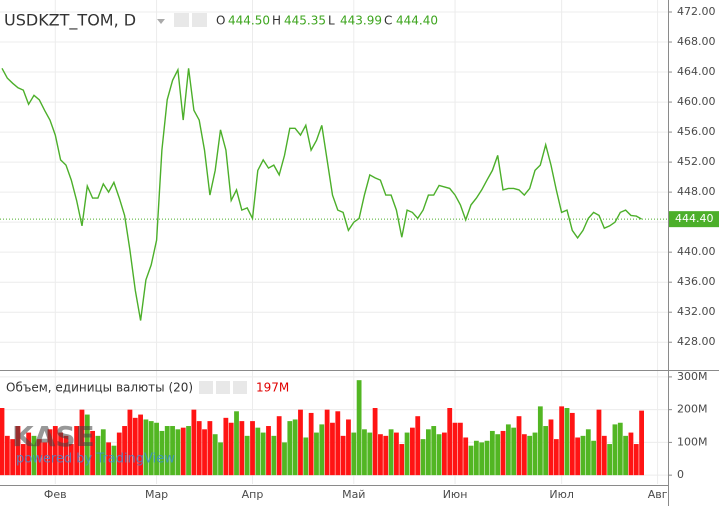 This screenshot has height=506, width=719. I want to click on y2-tick-label: 200M, so click(692, 409).